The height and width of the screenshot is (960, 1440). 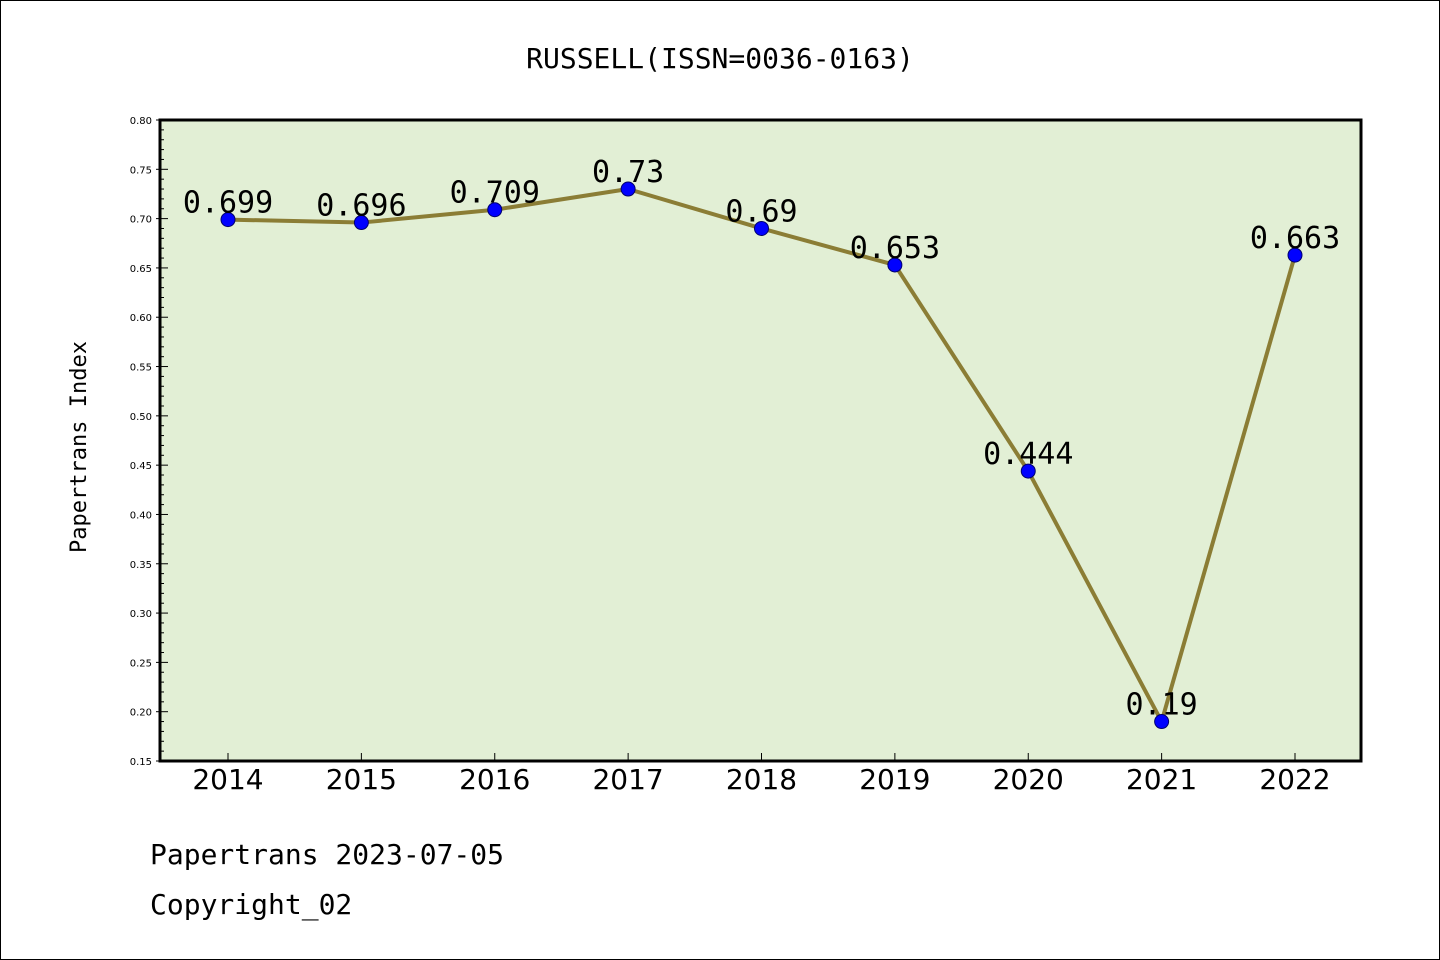 What do you see at coordinates (141, 368) in the screenshot?
I see `y-tick-label: 0.55` at bounding box center [141, 368].